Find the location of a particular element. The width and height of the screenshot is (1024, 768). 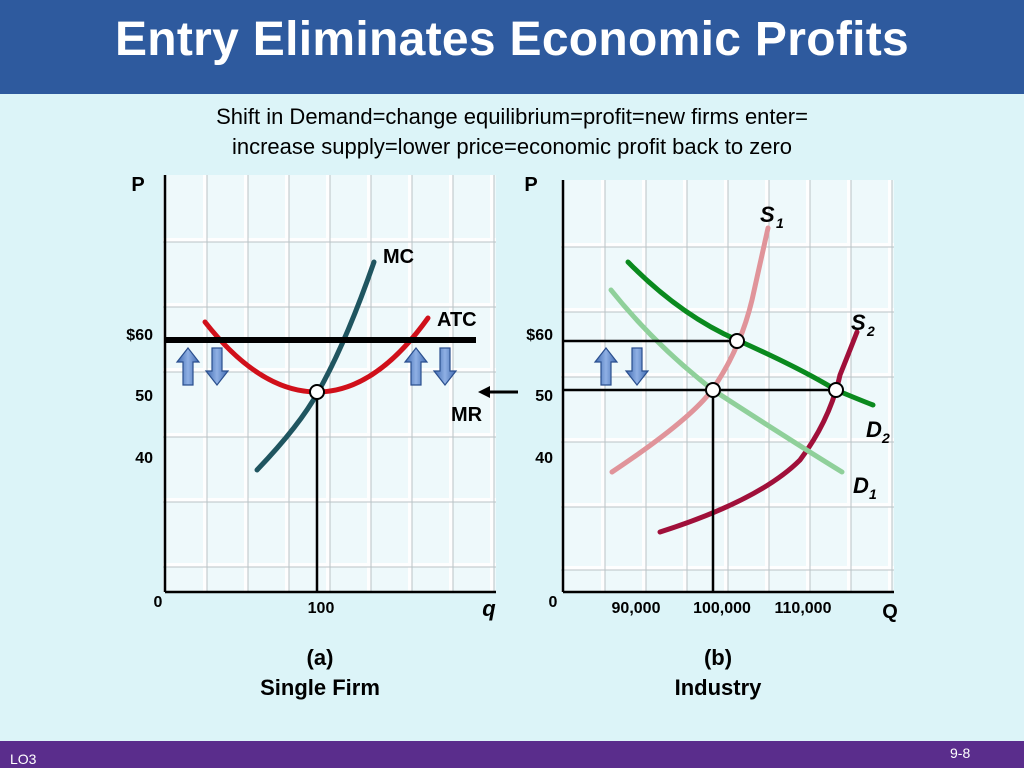

panel-b-quantity-tick-110000: 110,000 is located at coordinates (803, 608).